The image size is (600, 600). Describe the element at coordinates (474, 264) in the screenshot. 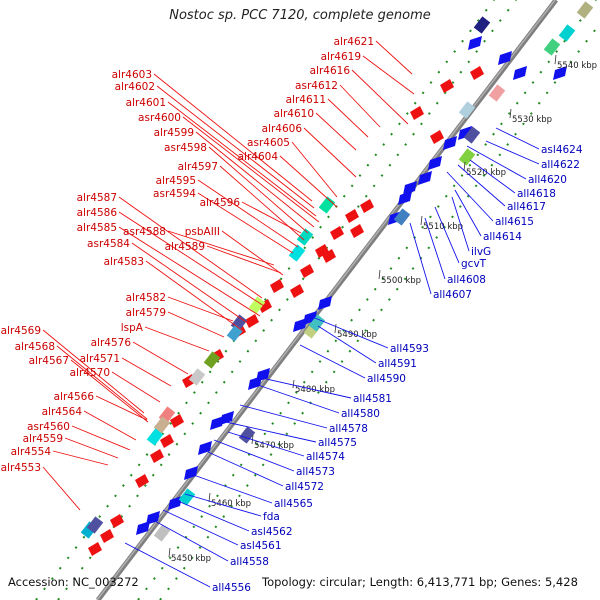

I see `gene-label: gcvT` at that location.